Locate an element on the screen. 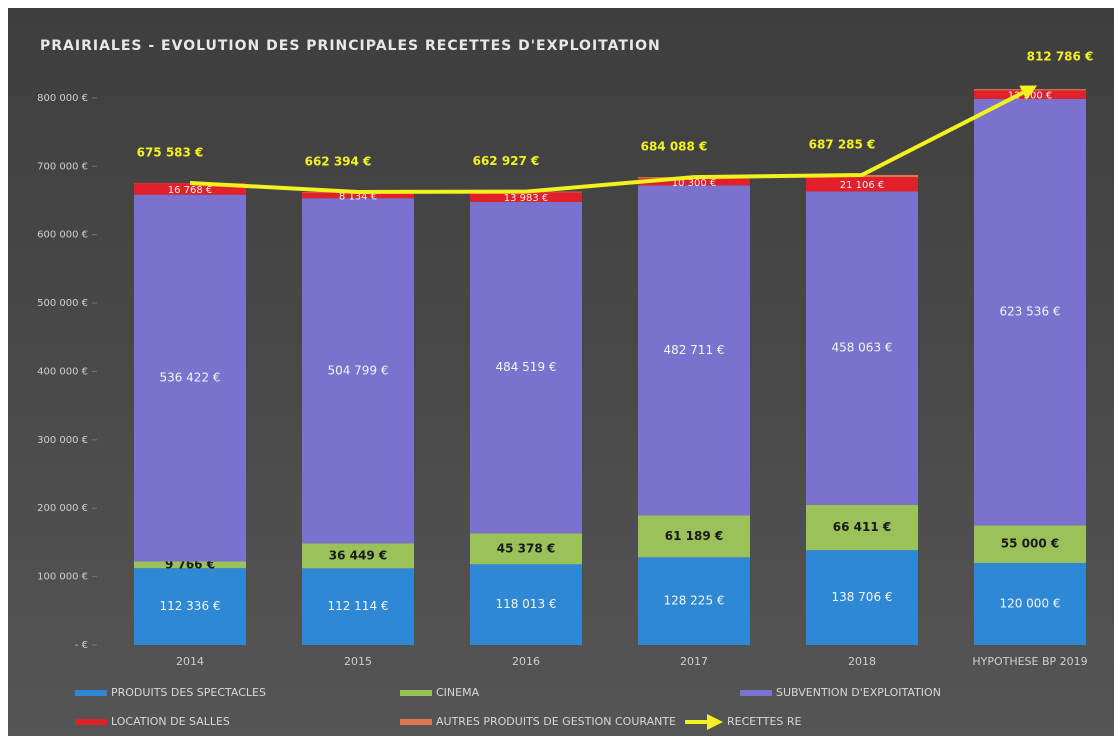 This screenshot has height=741, width=1120. data-label: 66 411 € is located at coordinates (862, 527).